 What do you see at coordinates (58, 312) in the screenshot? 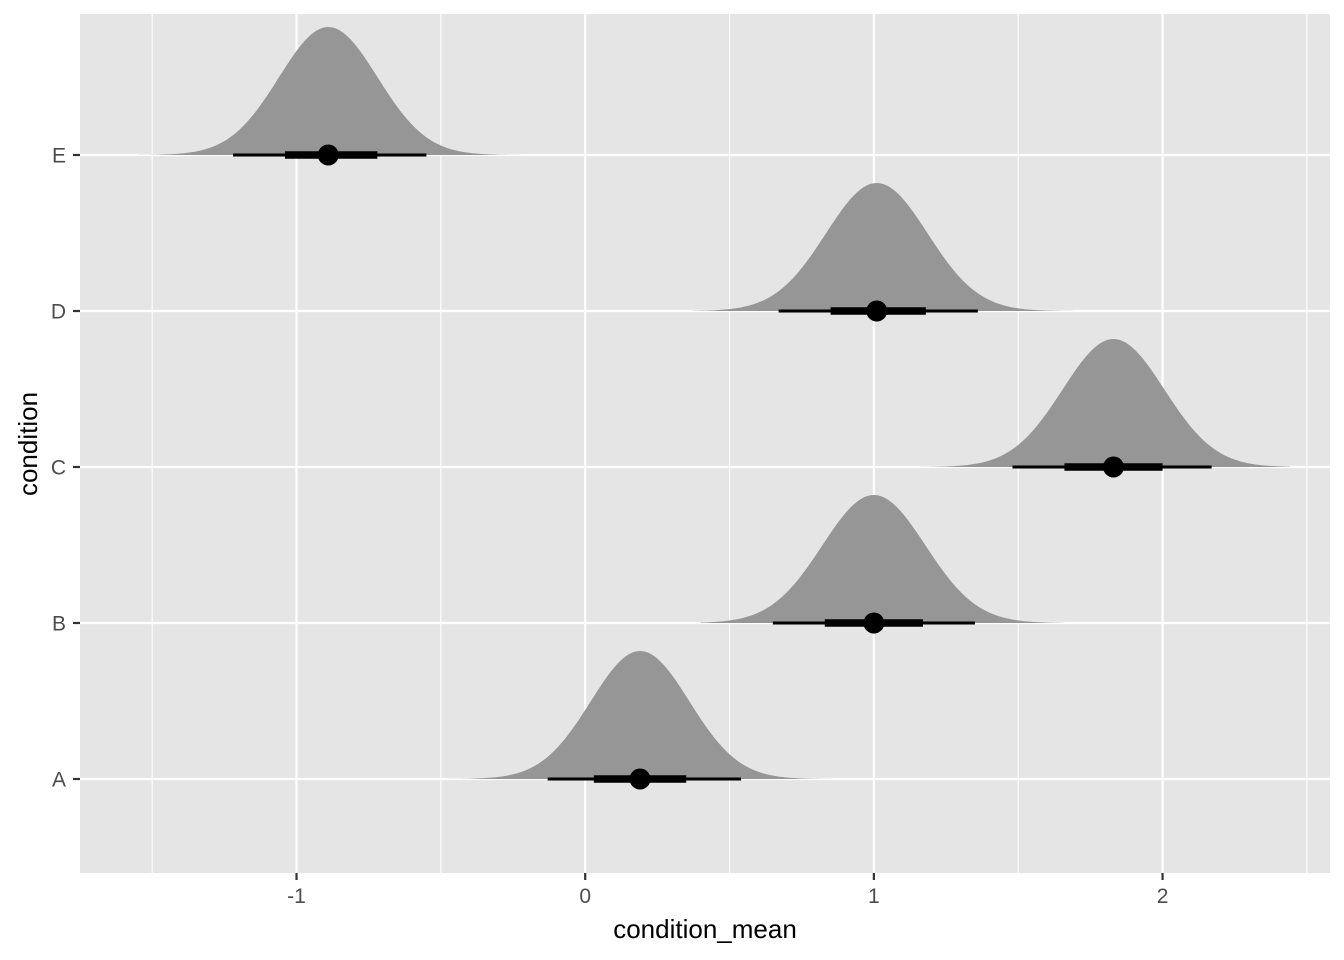
I see `y-tick-label: D` at bounding box center [58, 312].